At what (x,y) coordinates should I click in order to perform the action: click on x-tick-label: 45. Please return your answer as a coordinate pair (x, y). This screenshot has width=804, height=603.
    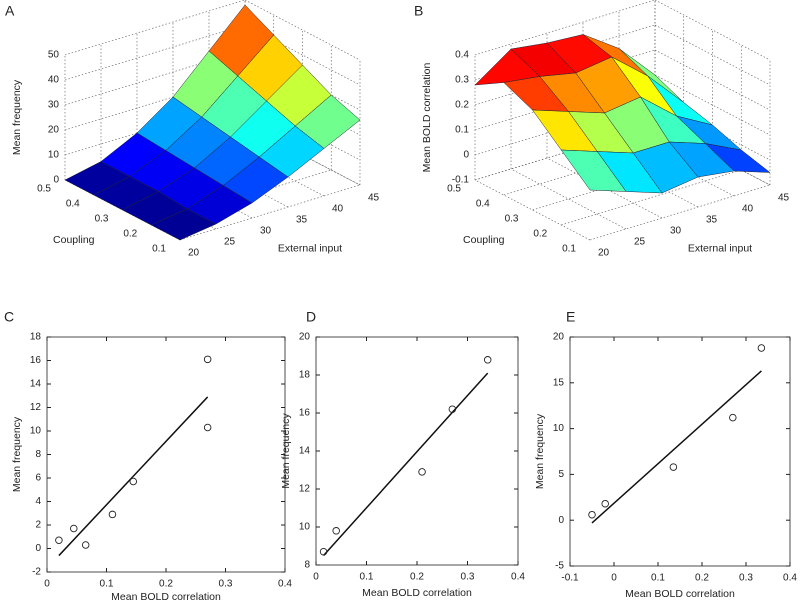
    Looking at the image, I should click on (784, 198).